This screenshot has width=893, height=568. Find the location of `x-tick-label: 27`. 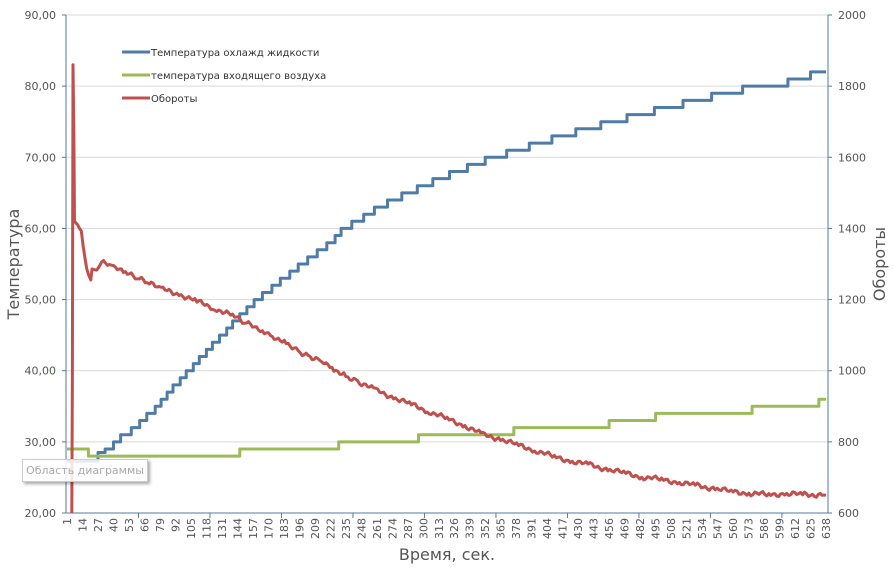

x-tick-label: 27 is located at coordinates (98, 525).